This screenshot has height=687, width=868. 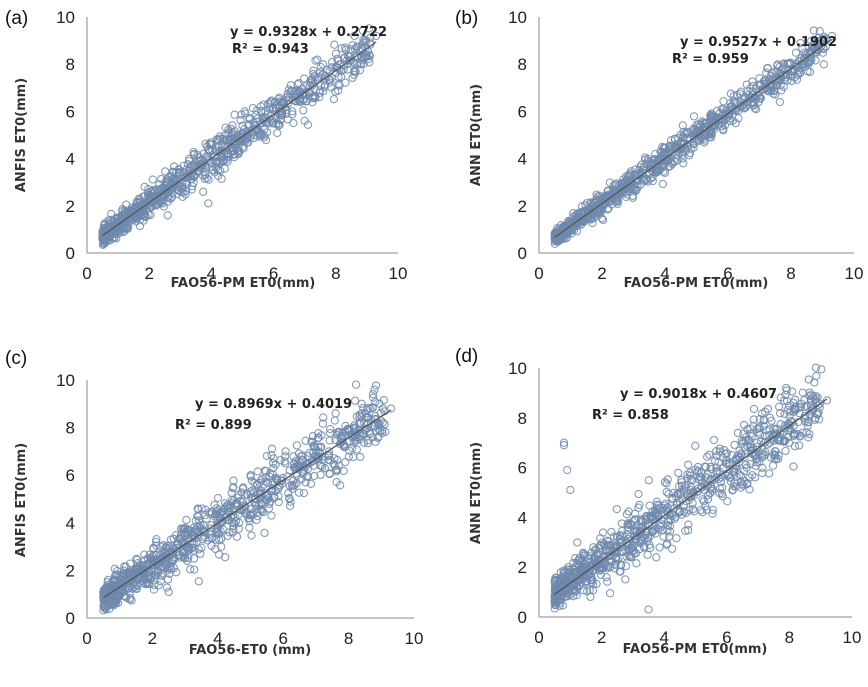 What do you see at coordinates (86, 273) in the screenshot?
I see `x-tick-label-a: 0` at bounding box center [86, 273].